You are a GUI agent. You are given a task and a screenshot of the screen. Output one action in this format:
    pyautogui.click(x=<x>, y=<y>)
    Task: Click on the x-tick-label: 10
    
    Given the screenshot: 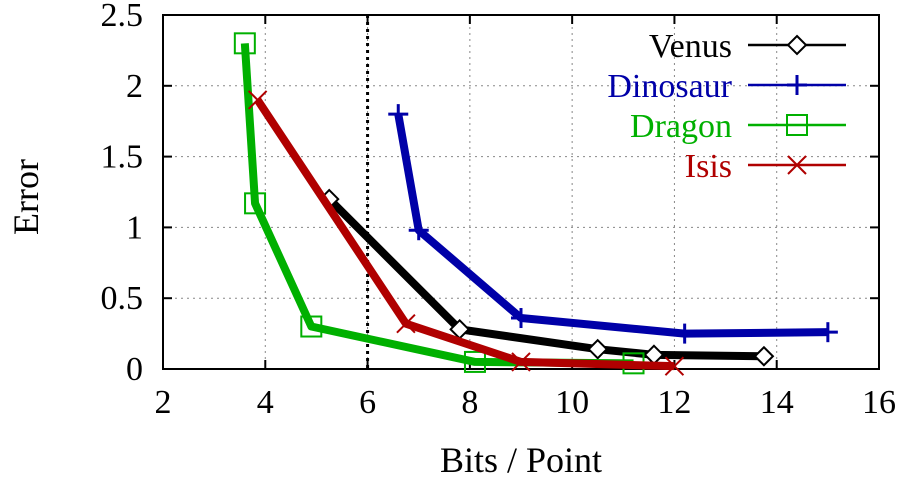 What is the action you would take?
    pyautogui.click(x=572, y=402)
    